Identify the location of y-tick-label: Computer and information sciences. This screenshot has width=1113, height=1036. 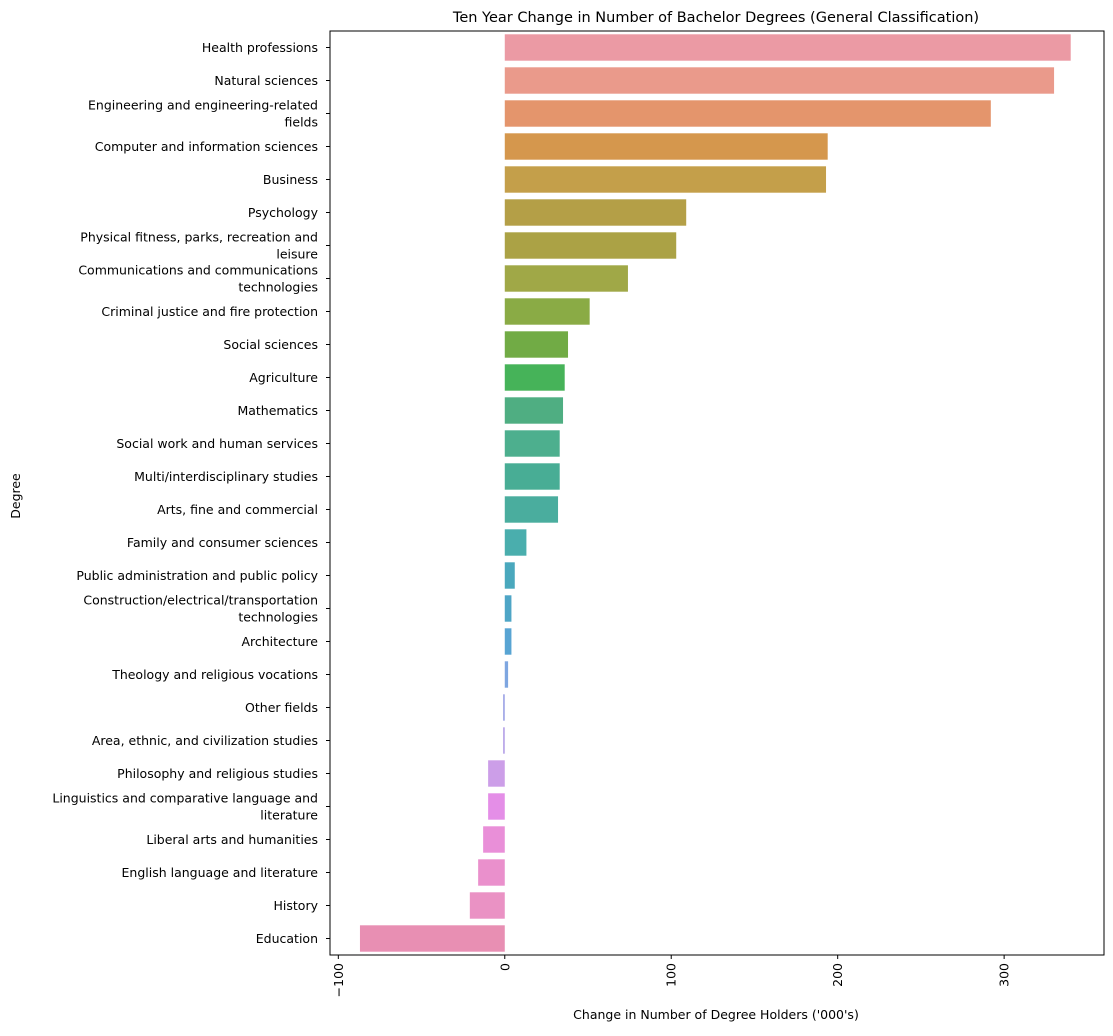
(206, 146).